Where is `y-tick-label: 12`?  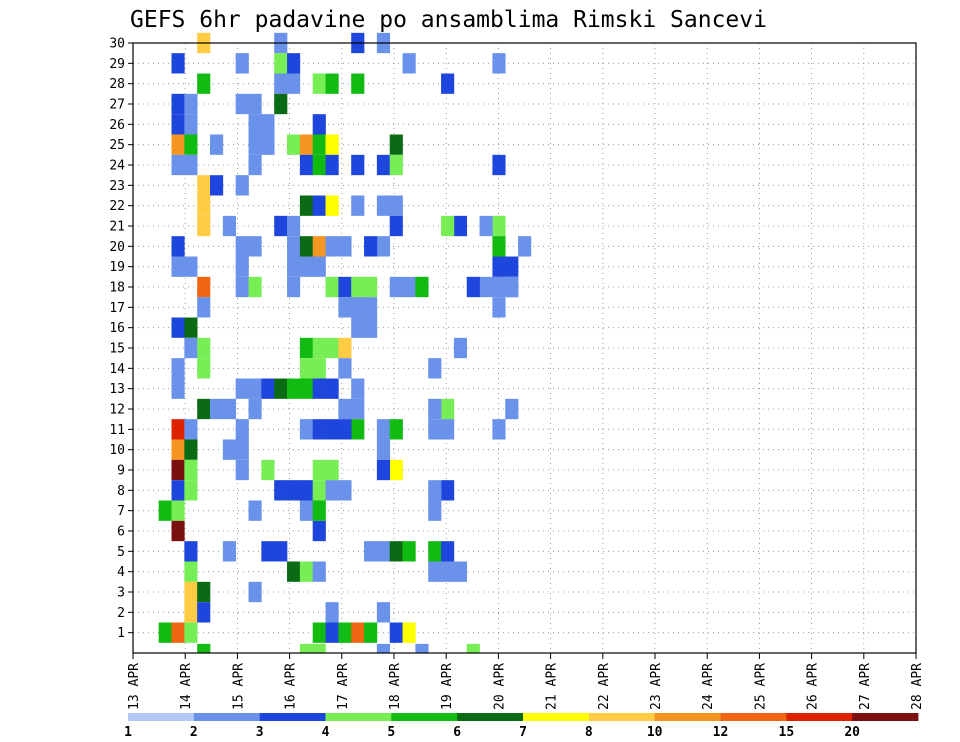 y-tick-label: 12 is located at coordinates (117, 410).